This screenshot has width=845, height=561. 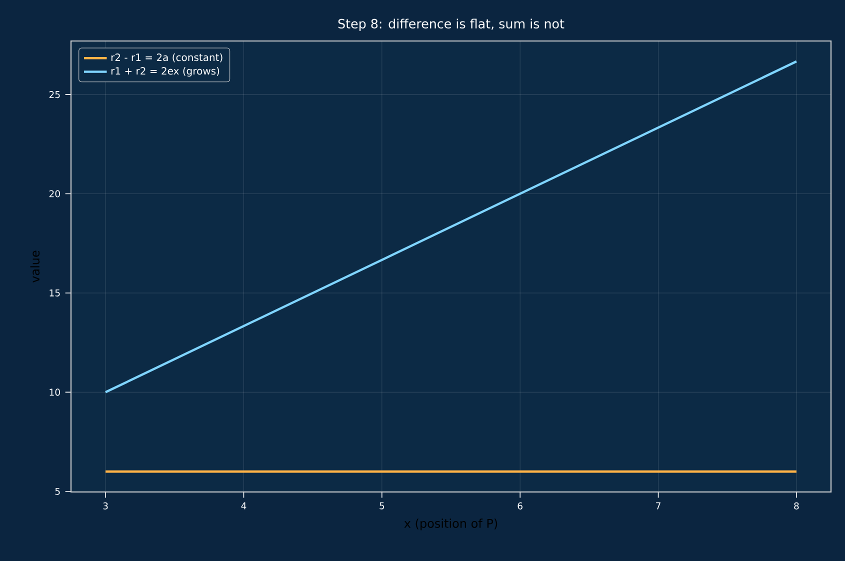 What do you see at coordinates (243, 506) in the screenshot?
I see `x-tick-label: 4` at bounding box center [243, 506].